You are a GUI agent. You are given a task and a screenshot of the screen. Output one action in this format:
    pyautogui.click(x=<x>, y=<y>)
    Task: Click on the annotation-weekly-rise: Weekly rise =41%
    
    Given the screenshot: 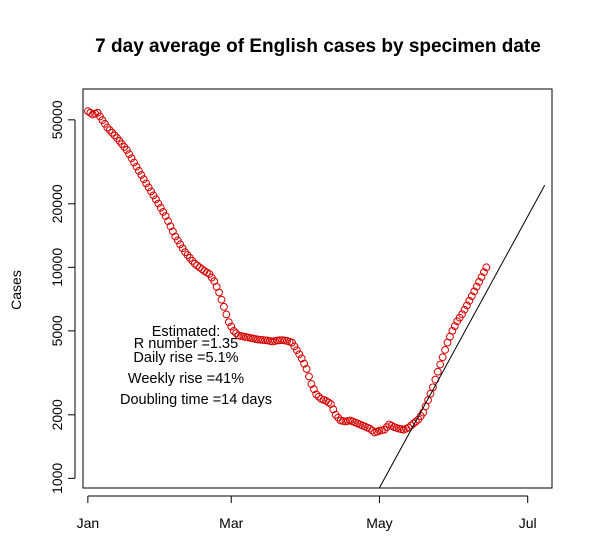 What is the action you would take?
    pyautogui.click(x=186, y=379)
    